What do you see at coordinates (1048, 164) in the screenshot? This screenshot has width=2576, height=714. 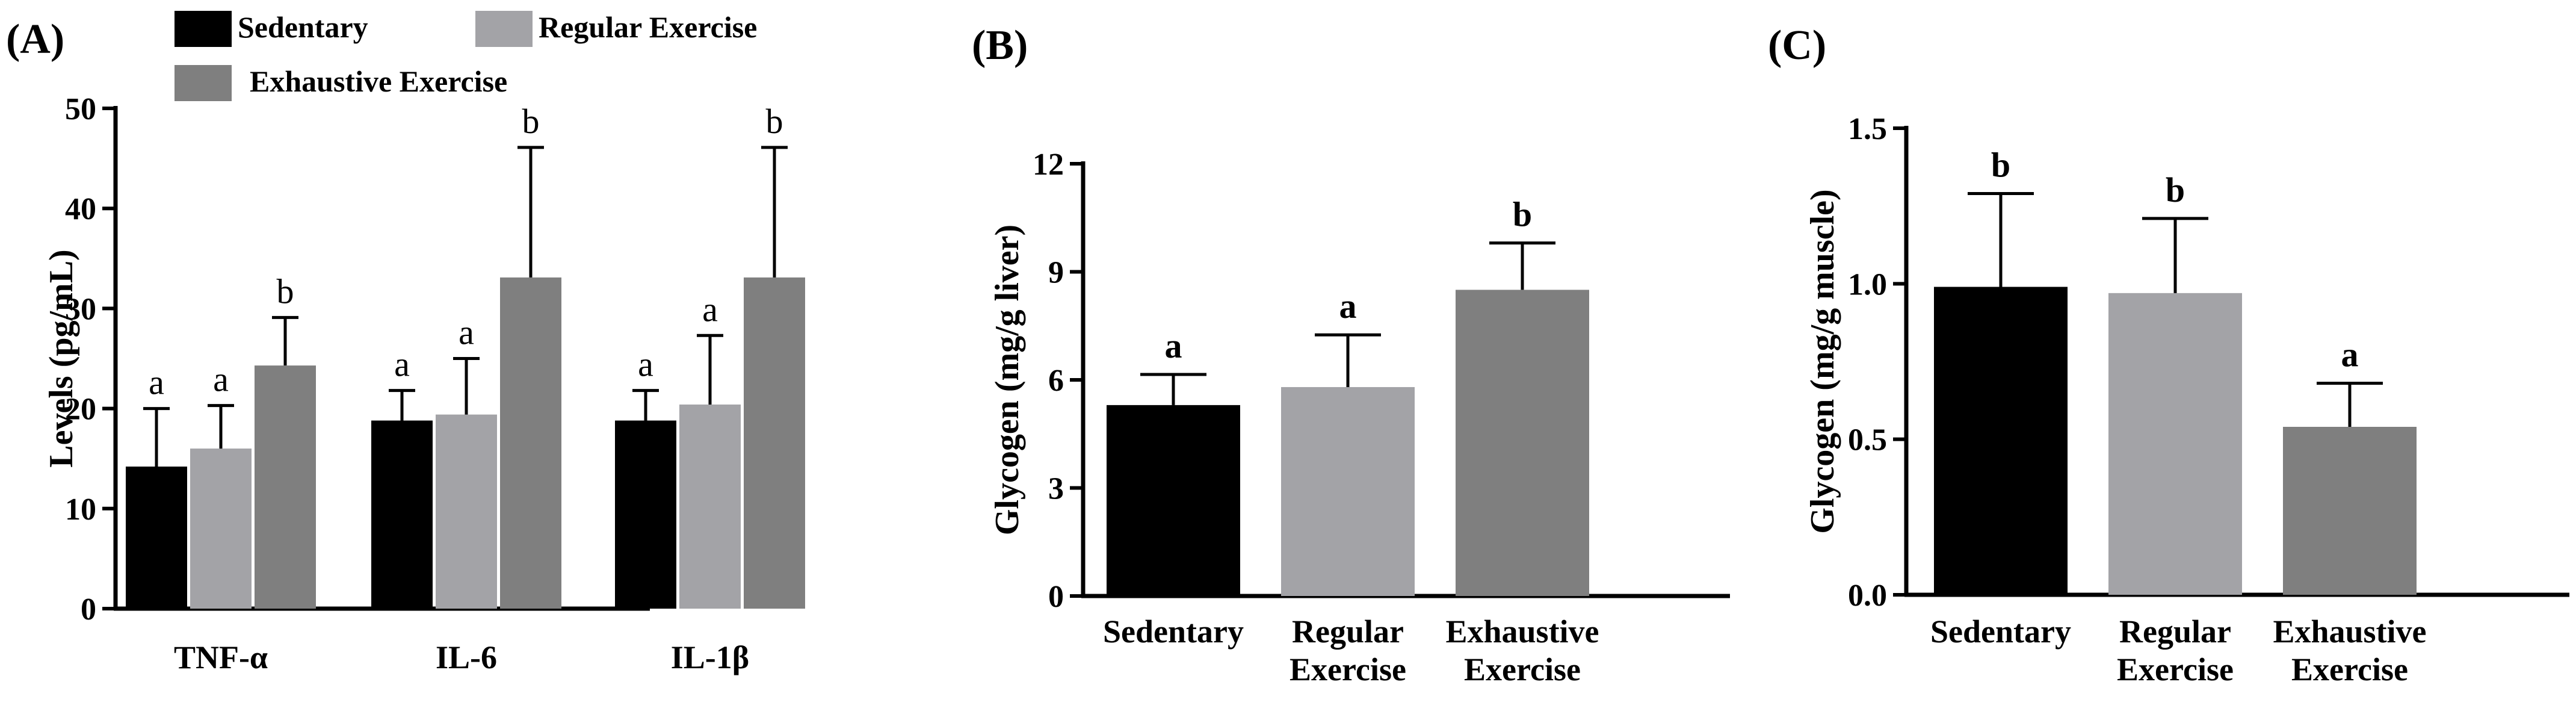 I see `panel-b-y-tick-label: 12` at bounding box center [1048, 164].